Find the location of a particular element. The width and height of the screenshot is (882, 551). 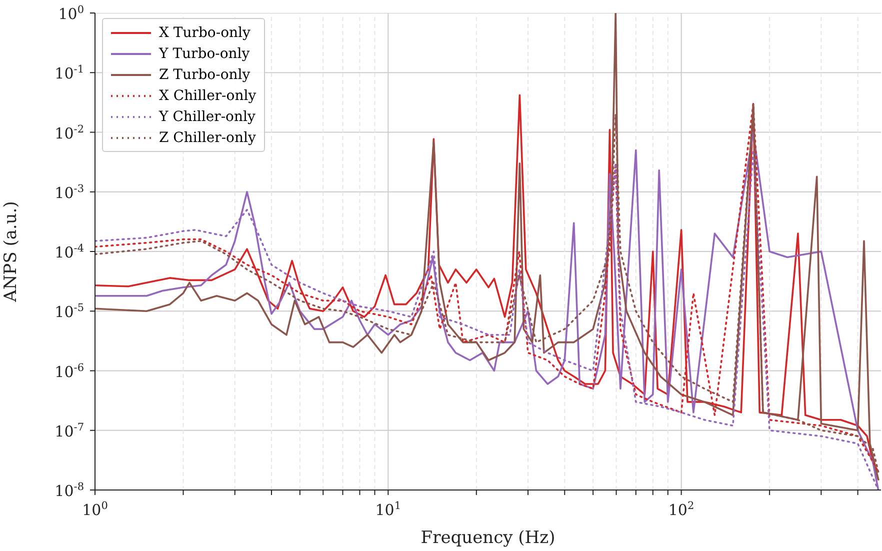

y-tick-label: 10$^{-7}$ is located at coordinates (69, 430).